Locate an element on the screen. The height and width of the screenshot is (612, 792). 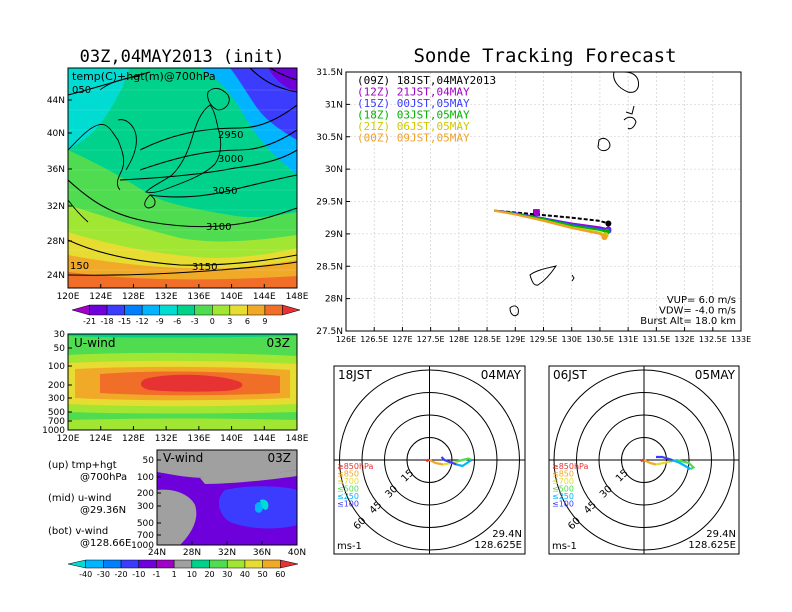
track-lat-tick-label: 30N is located at coordinates (334, 170).